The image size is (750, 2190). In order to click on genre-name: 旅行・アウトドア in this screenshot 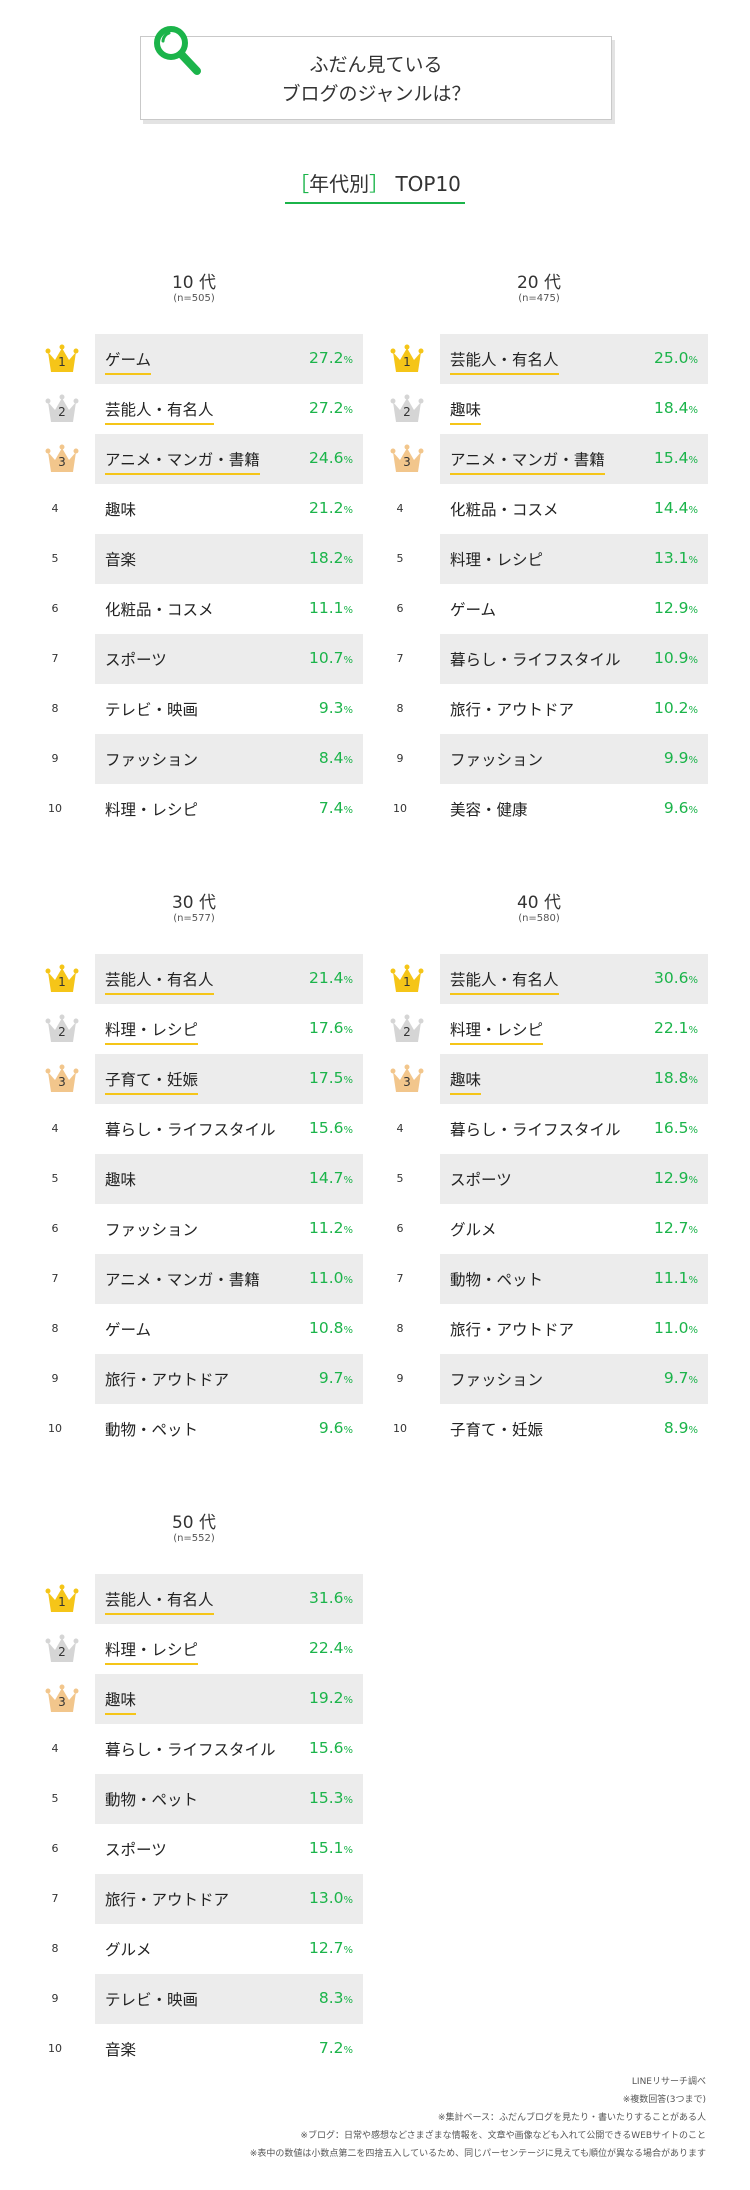, I will do `click(167, 1380)`.